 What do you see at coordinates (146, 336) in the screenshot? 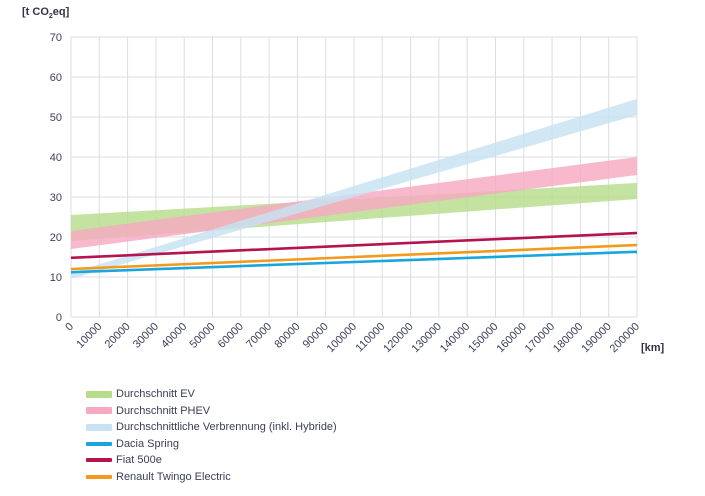
I see `x-tick-label: 30000` at bounding box center [146, 336].